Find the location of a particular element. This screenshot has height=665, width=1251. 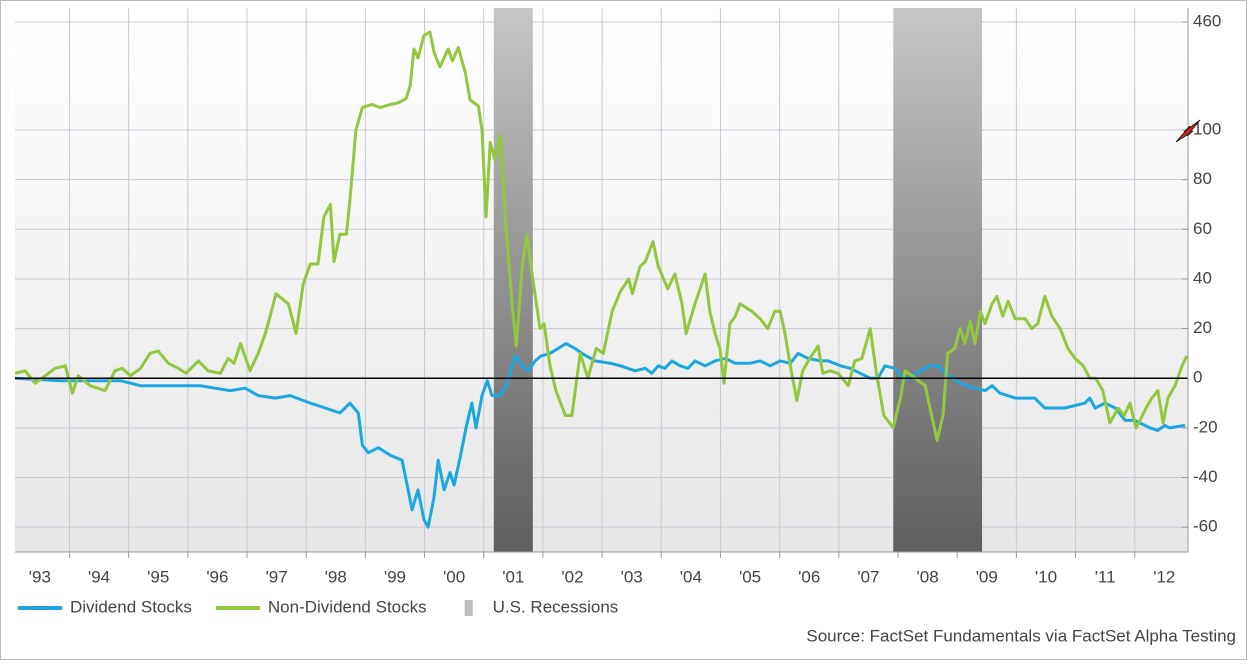

x-tick-label: '96 is located at coordinates (217, 576).